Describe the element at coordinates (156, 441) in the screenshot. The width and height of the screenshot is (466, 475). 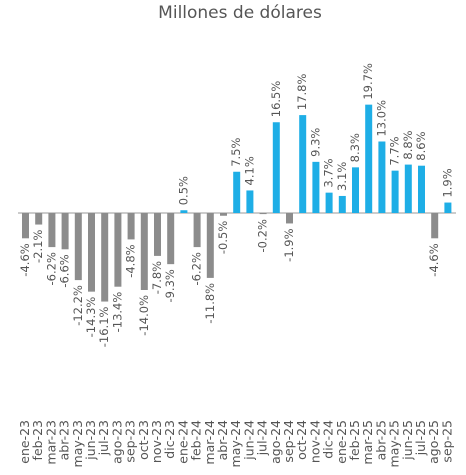
I see `x-tick-label: nov-23` at that location.